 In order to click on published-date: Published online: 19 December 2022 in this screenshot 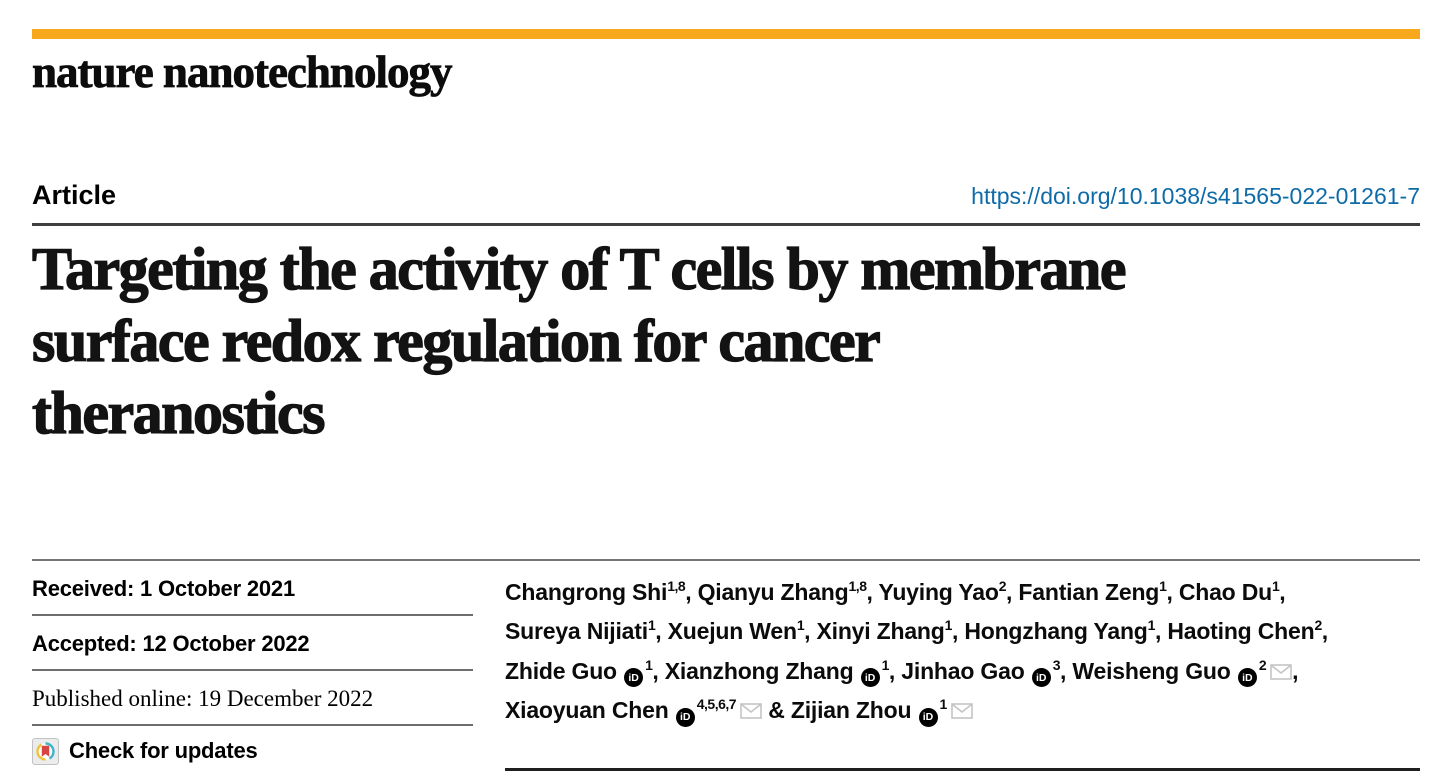, I will do `click(203, 698)`.